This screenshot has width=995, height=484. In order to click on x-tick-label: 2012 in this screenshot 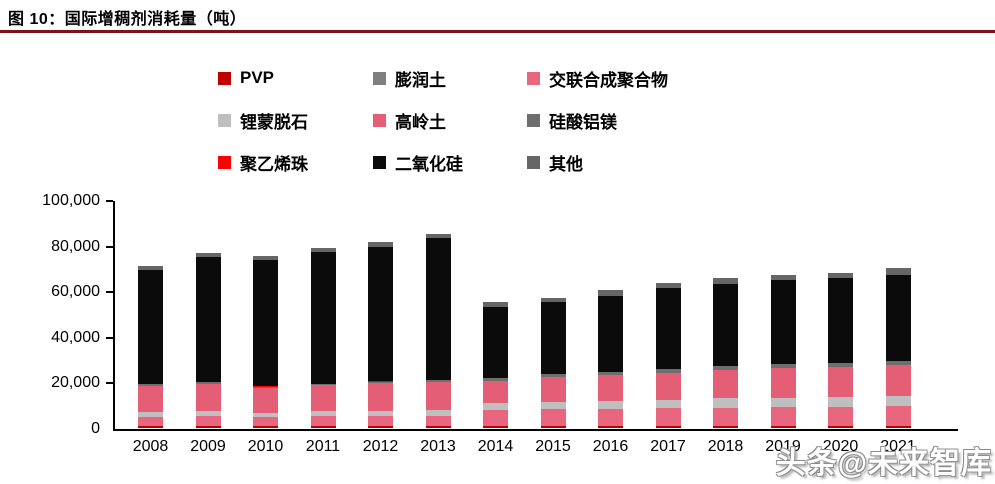, I will do `click(380, 446)`.